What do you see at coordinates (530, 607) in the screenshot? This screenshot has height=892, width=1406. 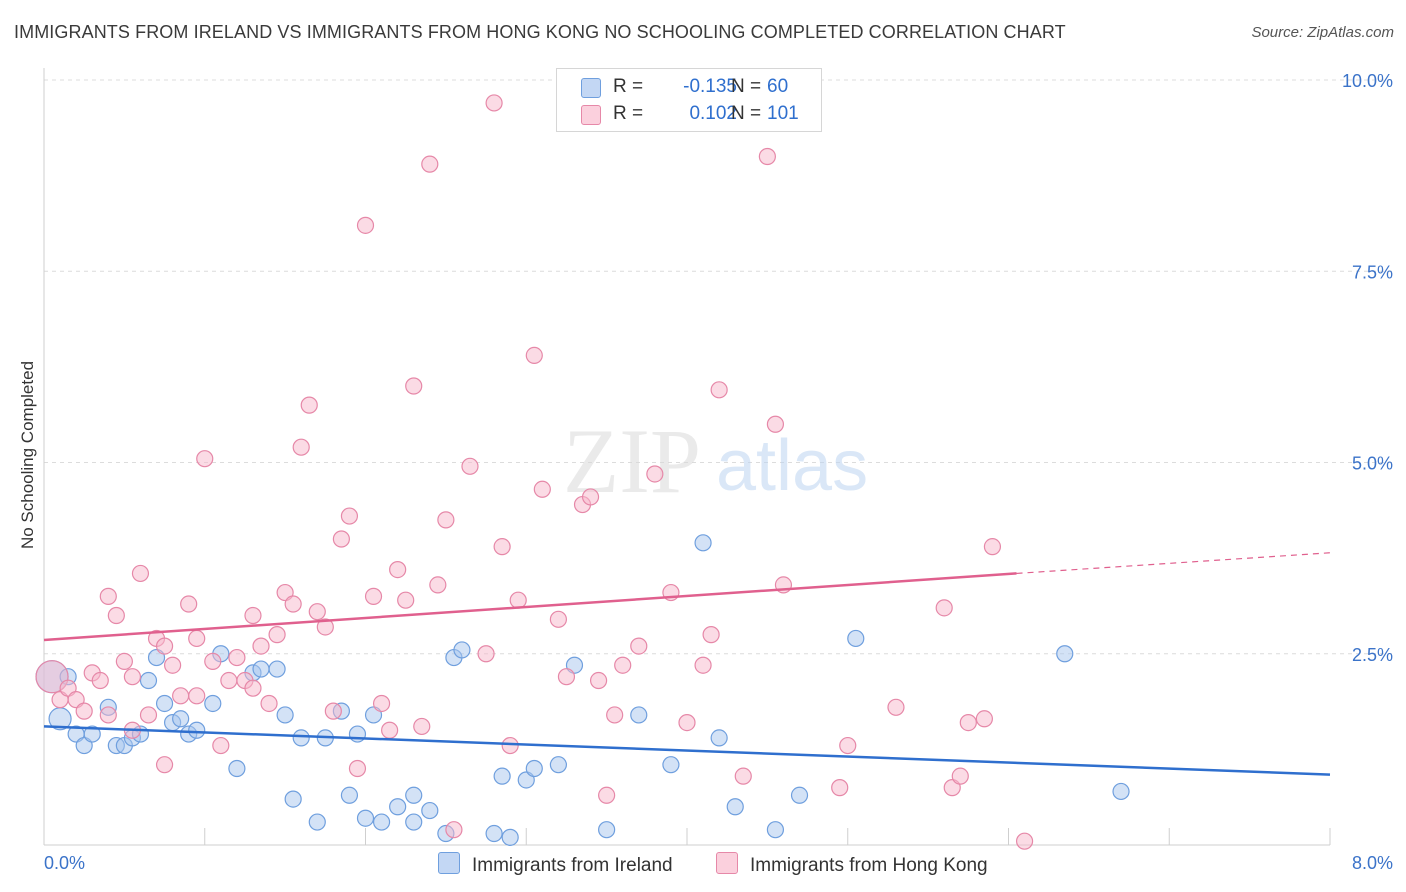 I see `trend-line-hongkong` at bounding box center [530, 607].